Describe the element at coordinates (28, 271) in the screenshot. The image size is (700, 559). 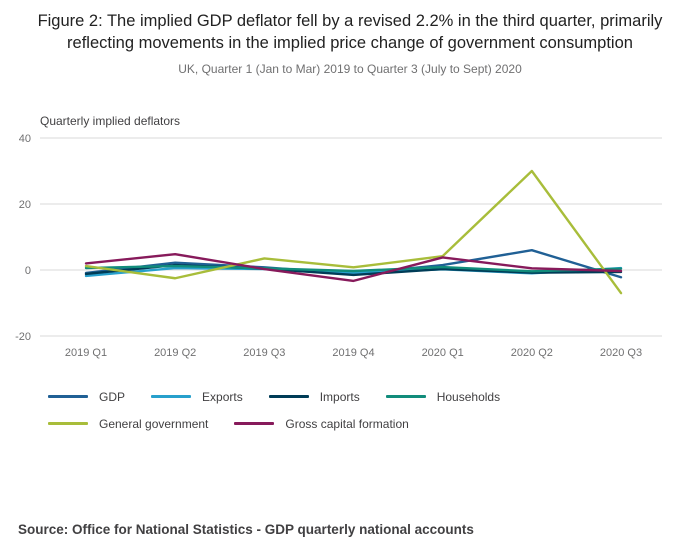
I see `svg-text: 0` at that location.